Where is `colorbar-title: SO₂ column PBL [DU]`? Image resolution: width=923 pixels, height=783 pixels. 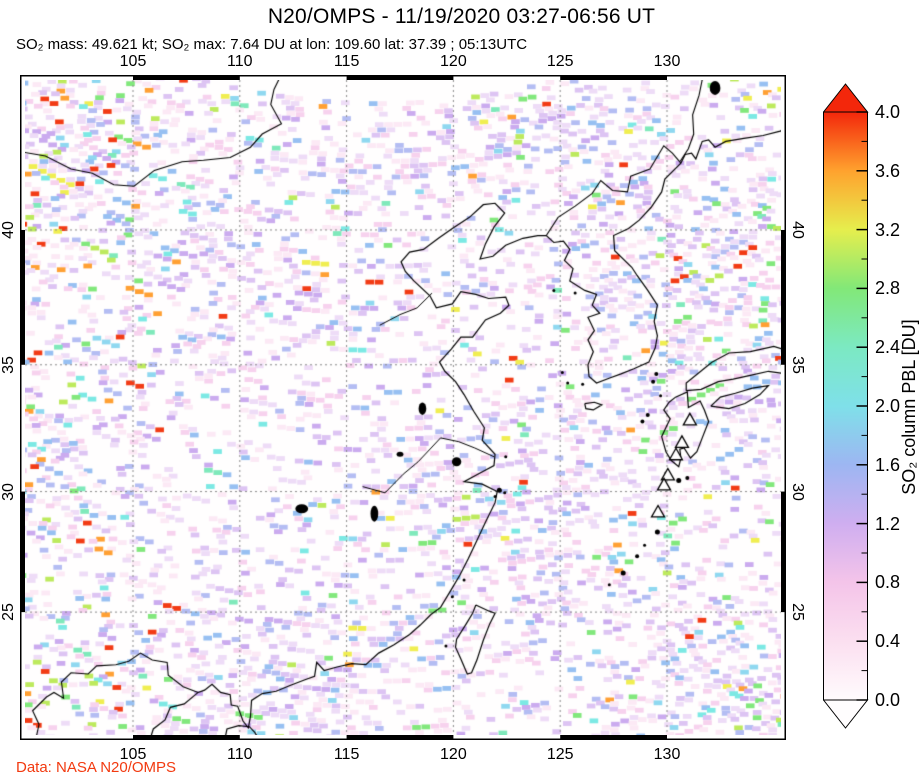 colorbar-title: SO₂ column PBL [DU] is located at coordinates (909, 407).